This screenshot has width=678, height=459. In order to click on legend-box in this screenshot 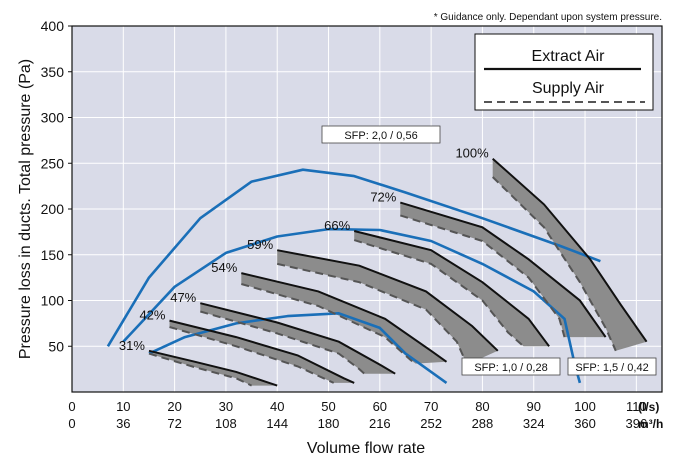, I will do `click(564, 72)`.